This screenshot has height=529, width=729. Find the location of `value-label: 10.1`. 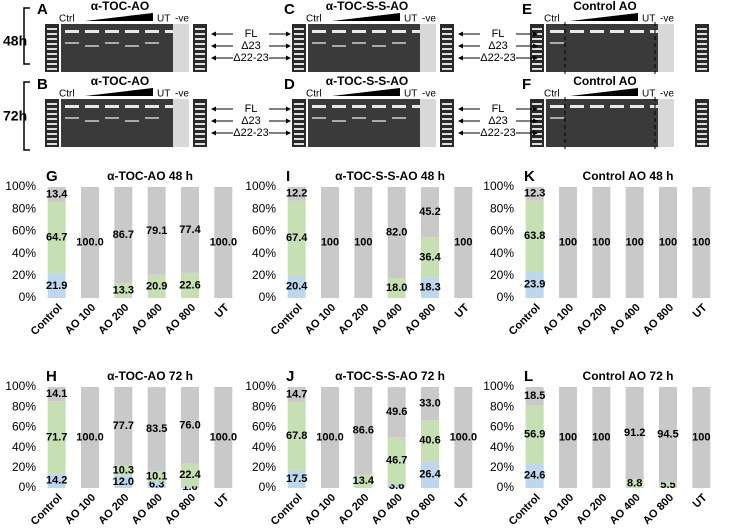

value-label: 10.1 is located at coordinates (156, 476).